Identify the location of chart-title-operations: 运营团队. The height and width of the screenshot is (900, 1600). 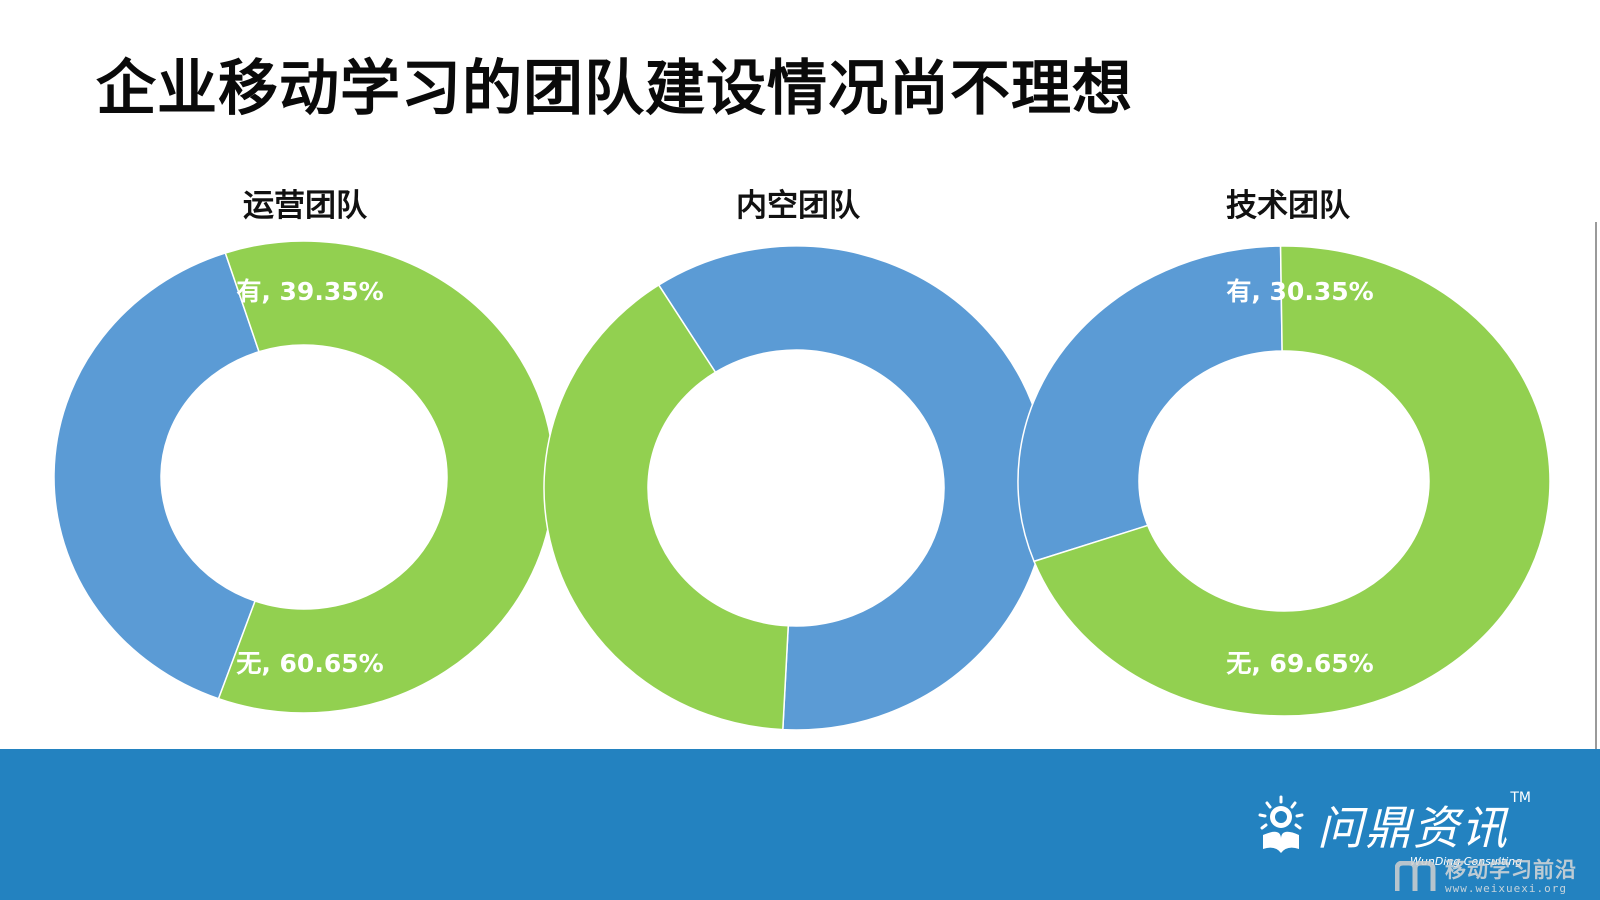
(305, 206).